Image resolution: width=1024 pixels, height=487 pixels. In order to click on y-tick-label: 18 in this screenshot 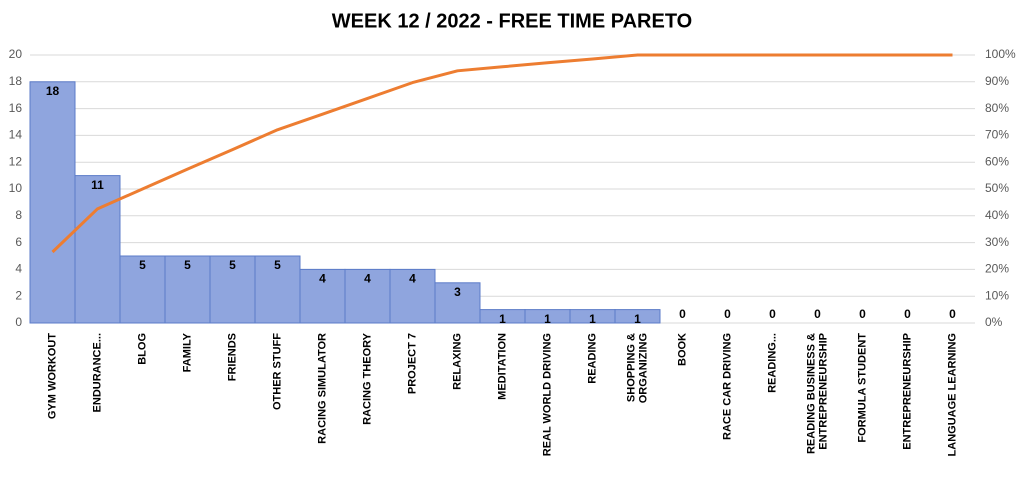, I will do `click(16, 81)`.